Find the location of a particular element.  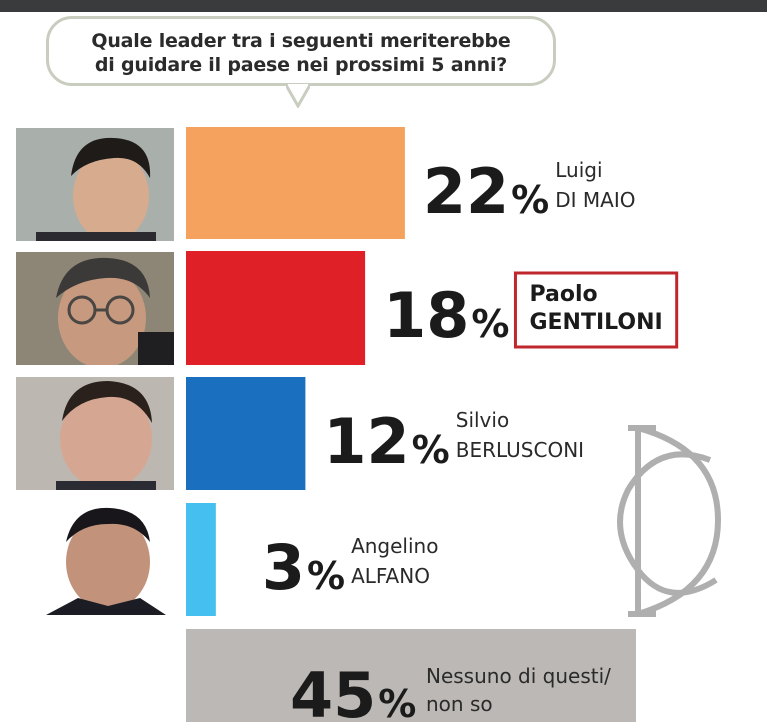

highlight-box is located at coordinates (596, 310).